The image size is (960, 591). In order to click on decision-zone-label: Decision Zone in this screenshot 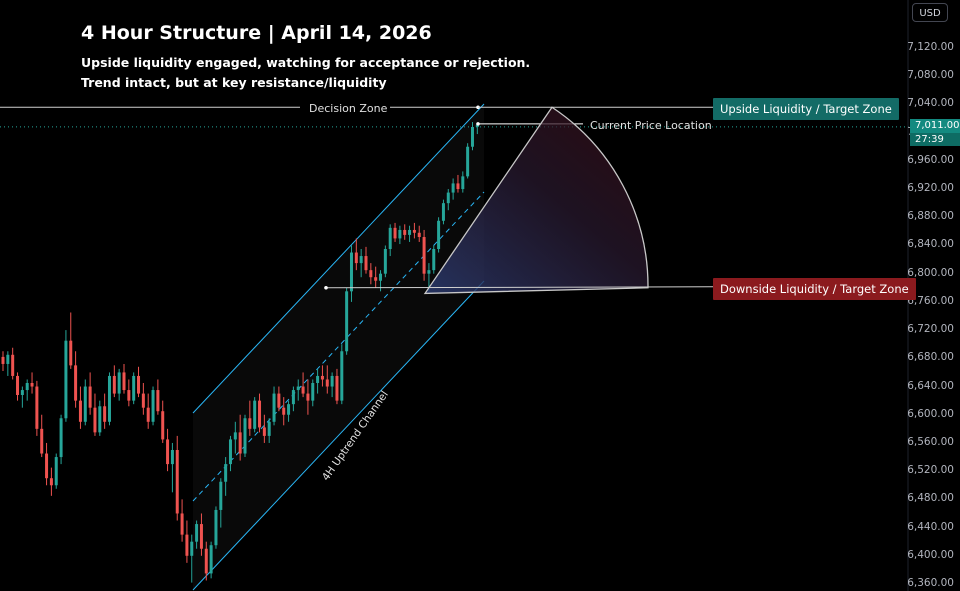, I will do `click(348, 108)`.